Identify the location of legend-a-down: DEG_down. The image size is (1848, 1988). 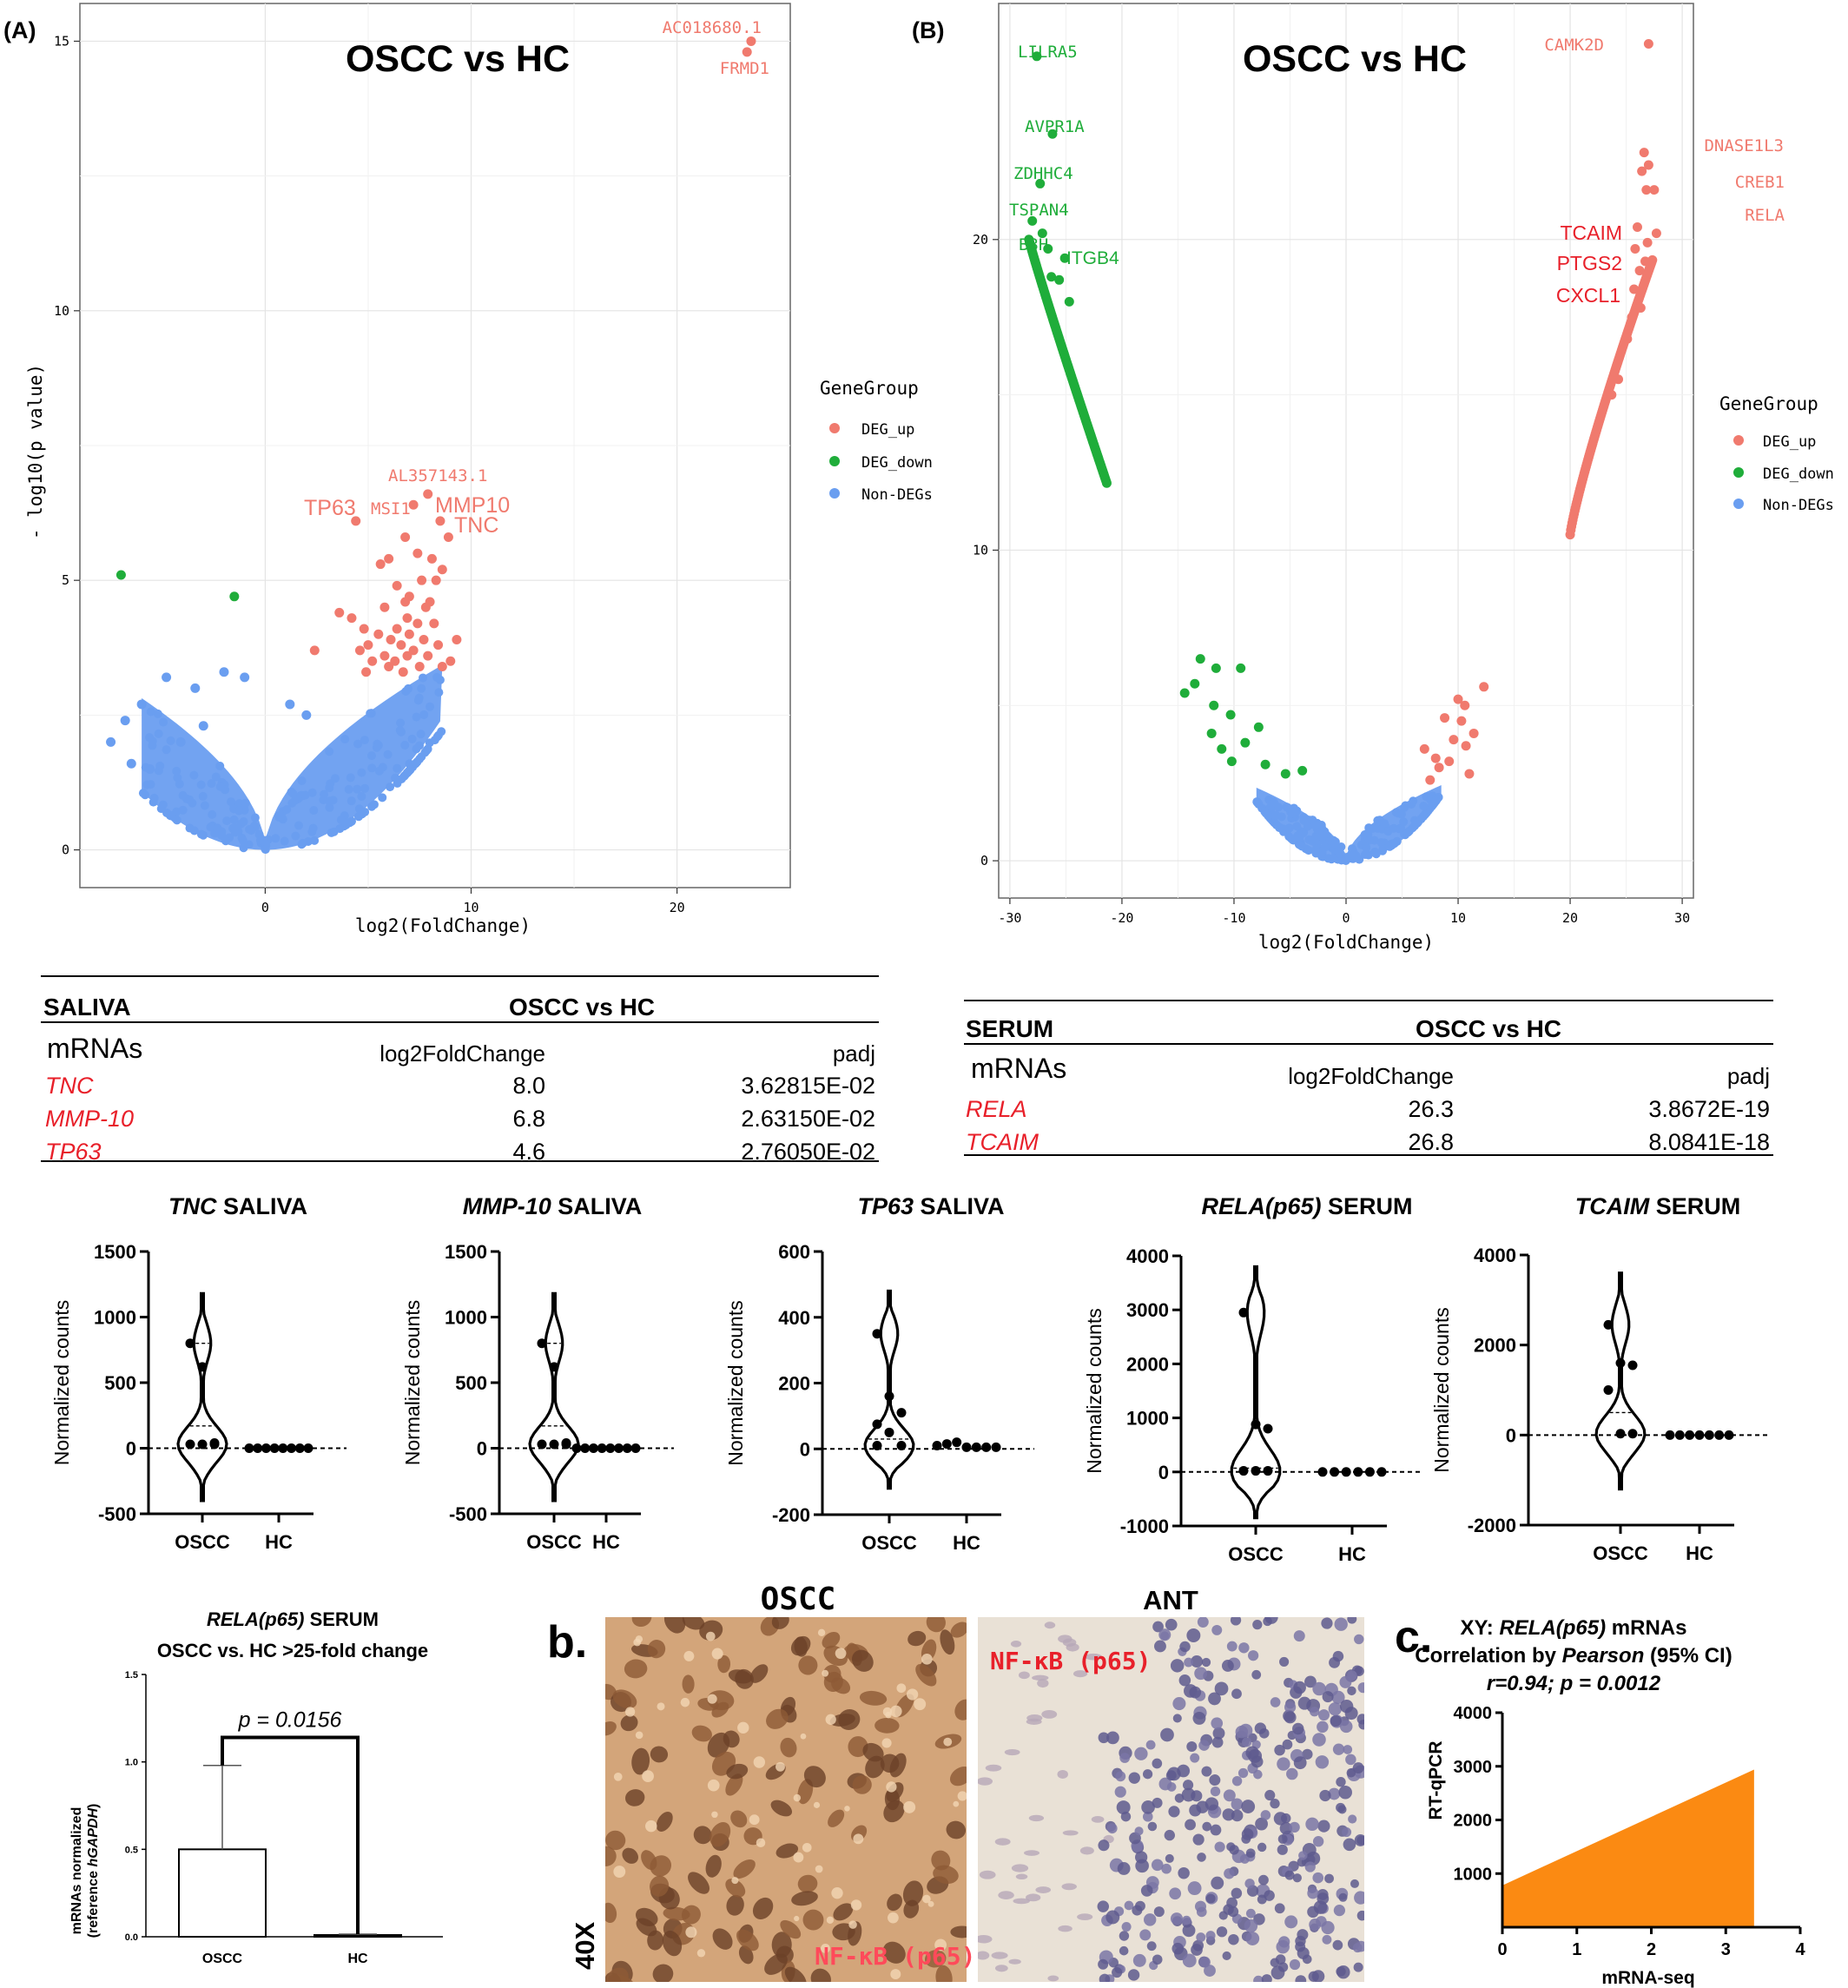
(897, 463).